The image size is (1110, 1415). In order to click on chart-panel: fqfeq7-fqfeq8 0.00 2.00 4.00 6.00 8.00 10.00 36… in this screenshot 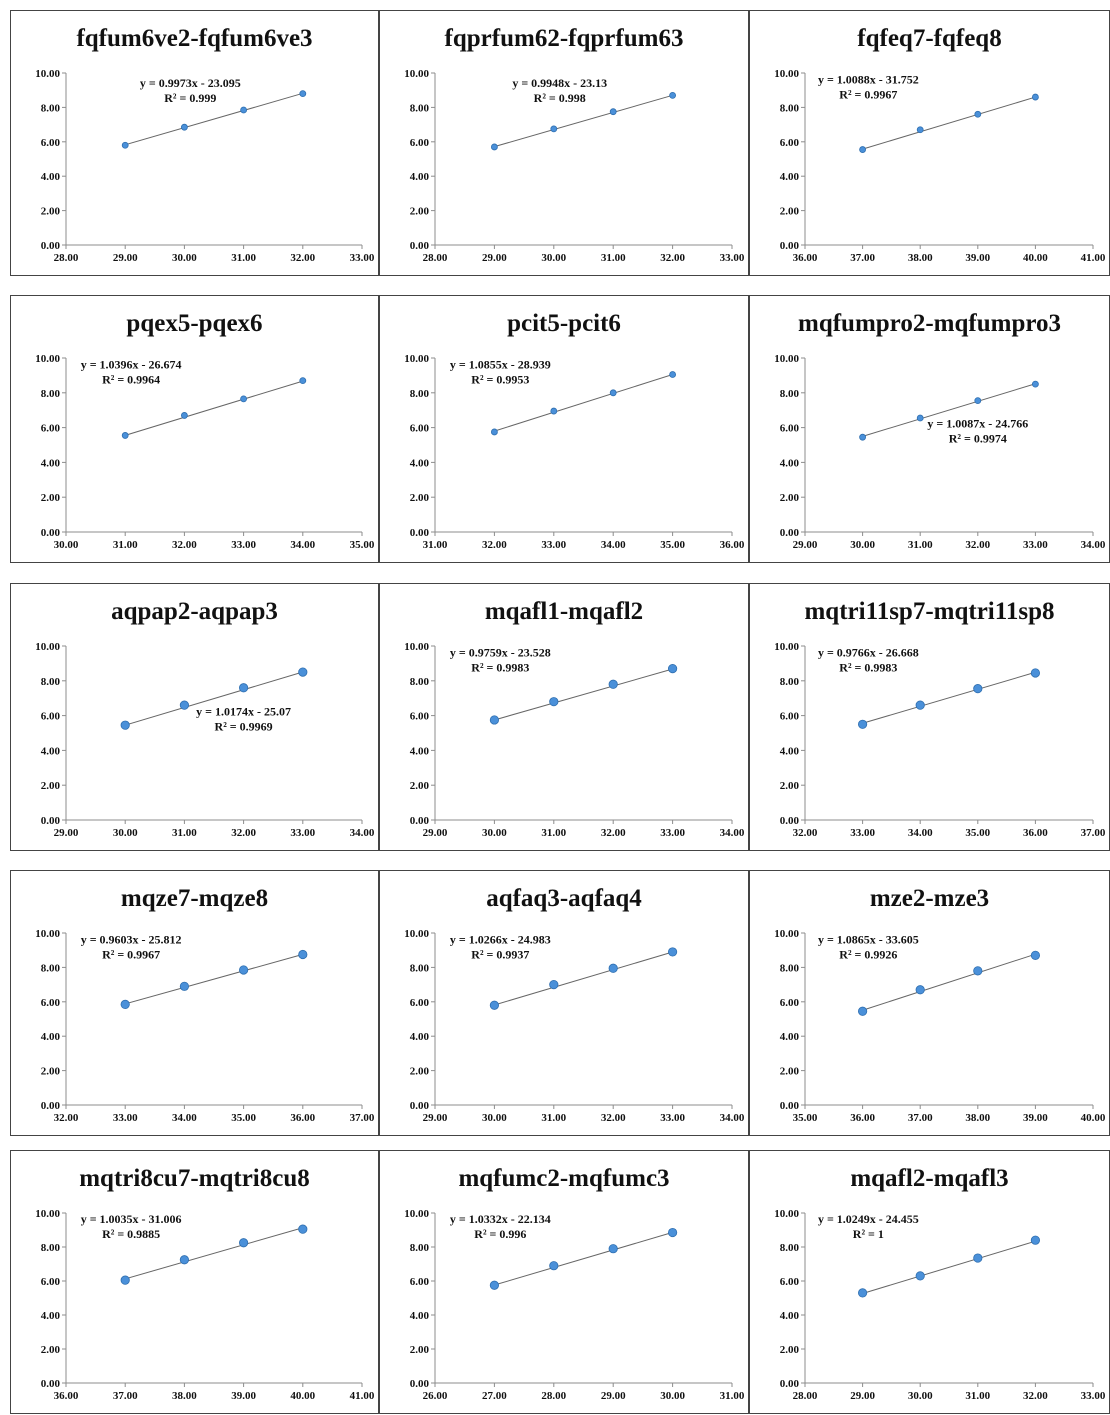, I will do `click(929, 143)`.